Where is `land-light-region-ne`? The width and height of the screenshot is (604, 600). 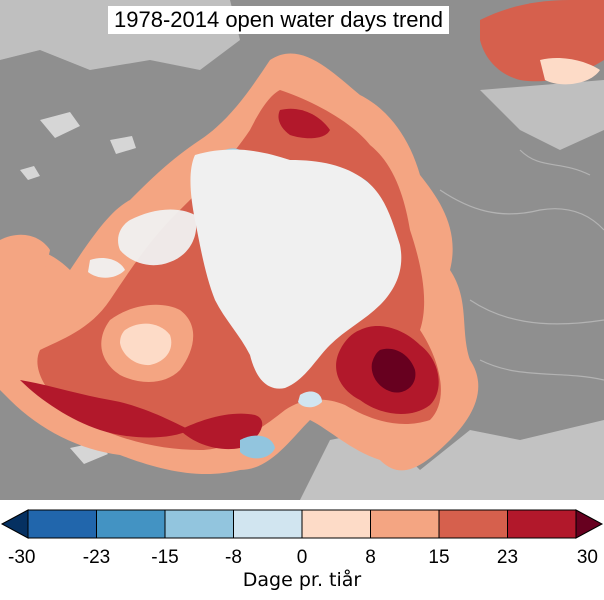 land-light-region-ne is located at coordinates (542, 115).